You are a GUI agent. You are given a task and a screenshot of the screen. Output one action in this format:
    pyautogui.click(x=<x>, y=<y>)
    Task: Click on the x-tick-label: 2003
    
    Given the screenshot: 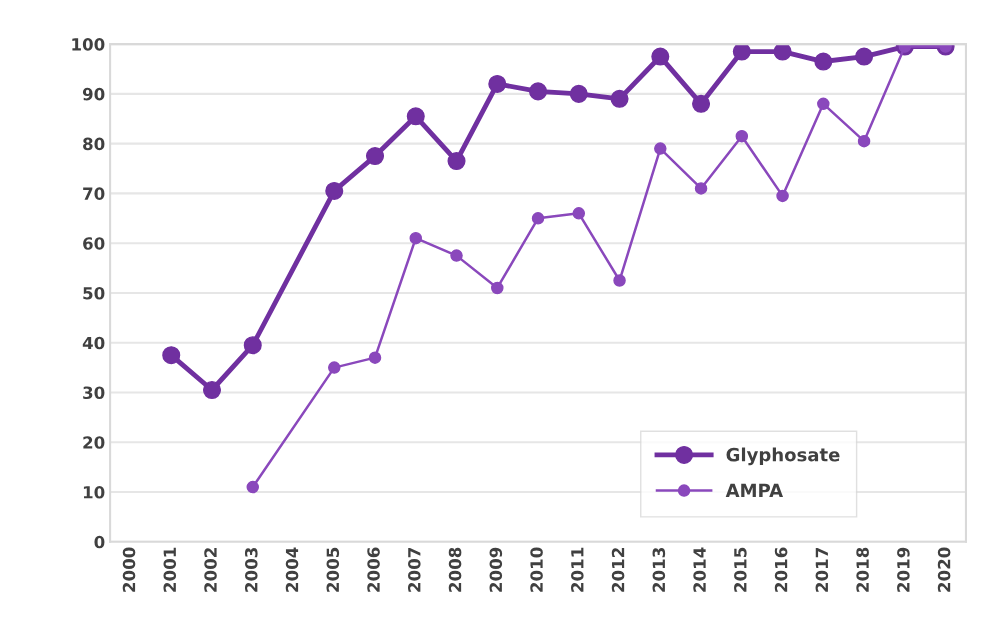 What is the action you would take?
    pyautogui.click(x=251, y=569)
    